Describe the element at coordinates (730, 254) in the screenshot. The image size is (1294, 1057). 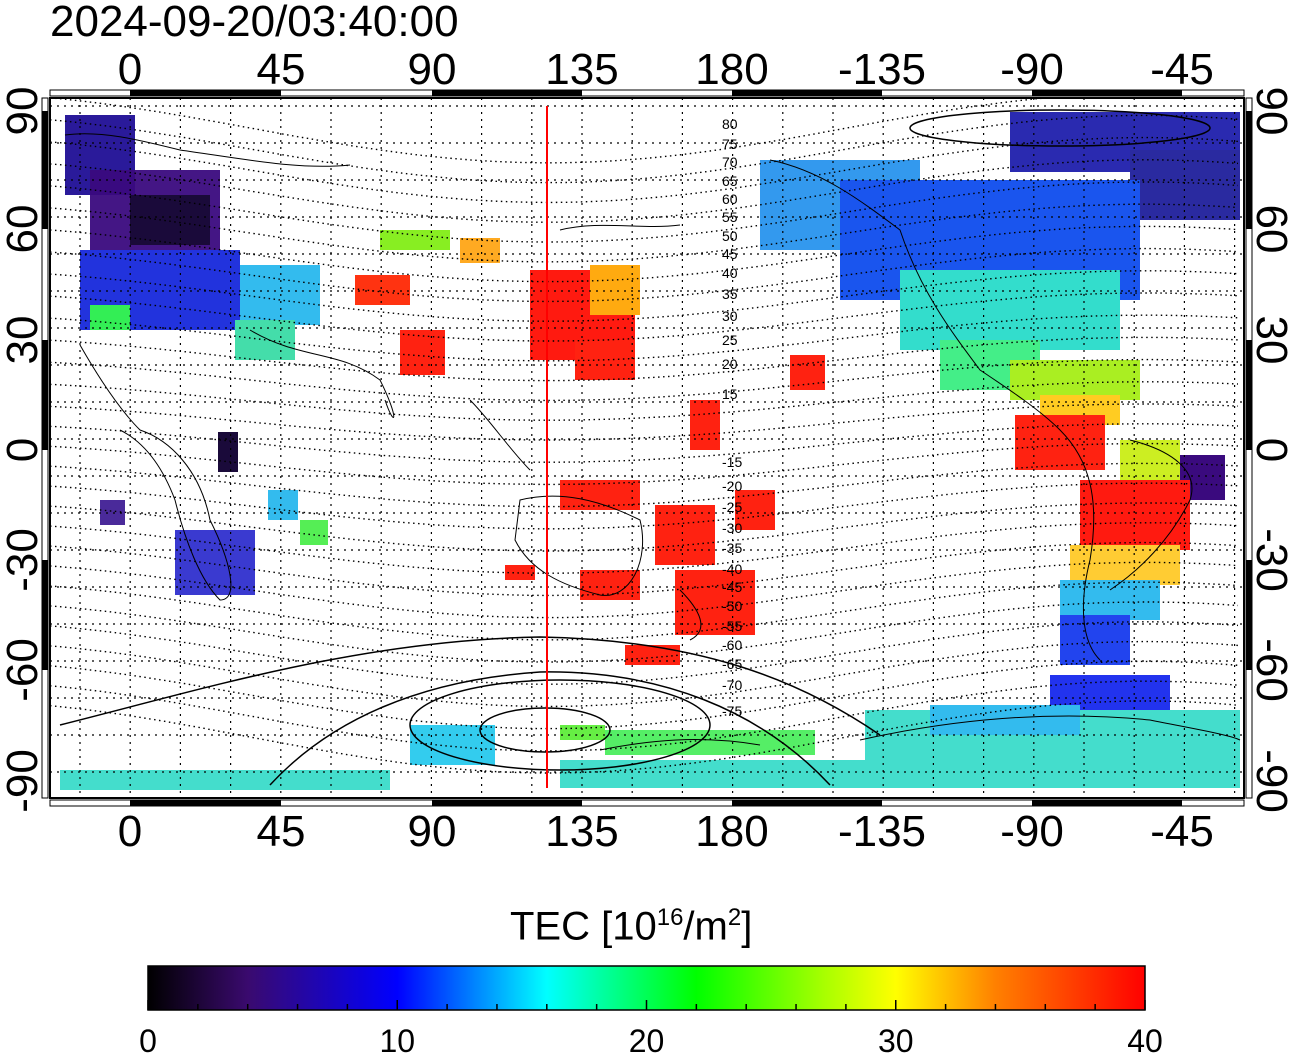
I see `magnetic-lat-label: 45` at that location.